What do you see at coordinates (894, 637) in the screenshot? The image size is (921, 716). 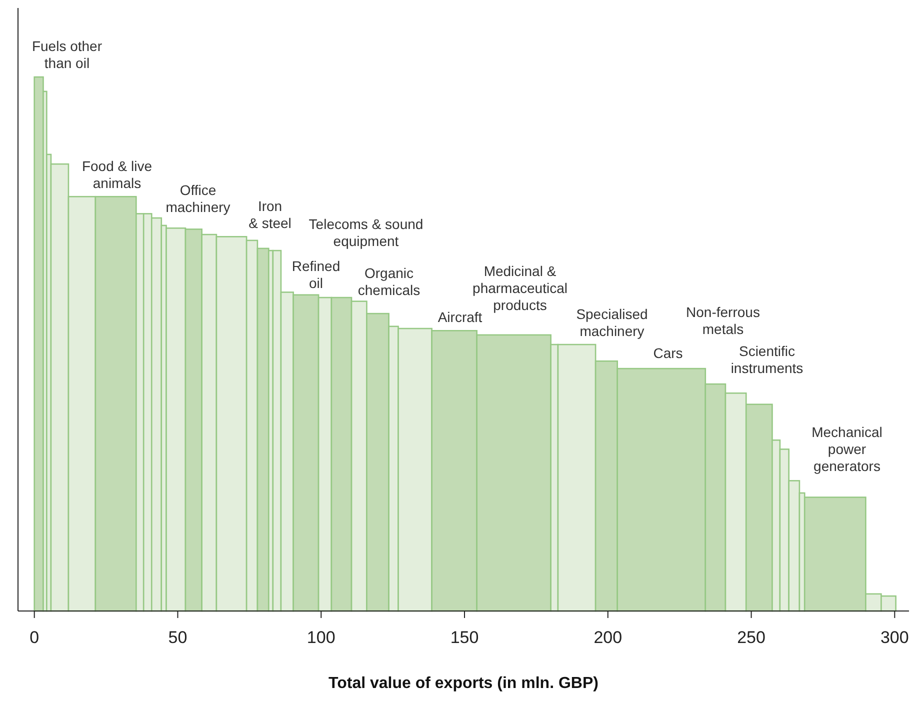 I see `x-tick-label: 300` at bounding box center [894, 637].